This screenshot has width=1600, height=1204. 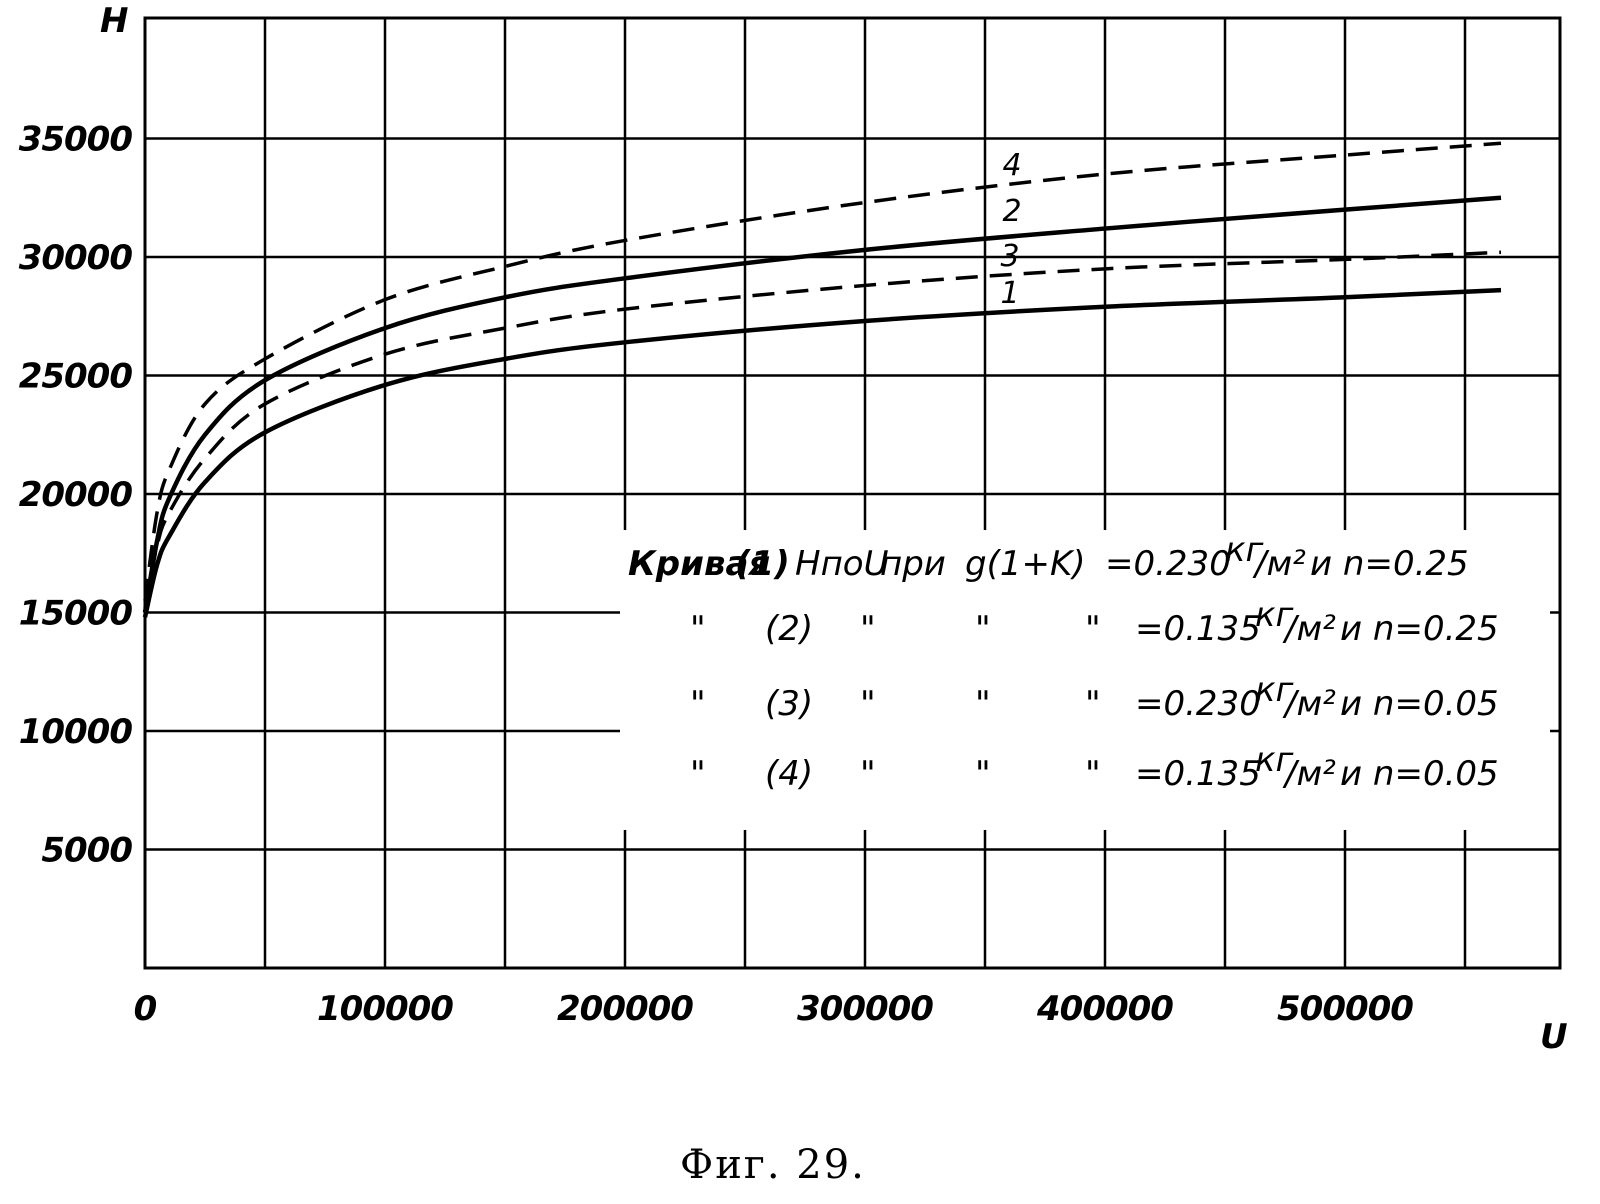 What do you see at coordinates (1104, 1009) in the screenshot?
I see `x-tick-label: 400000` at bounding box center [1104, 1009].